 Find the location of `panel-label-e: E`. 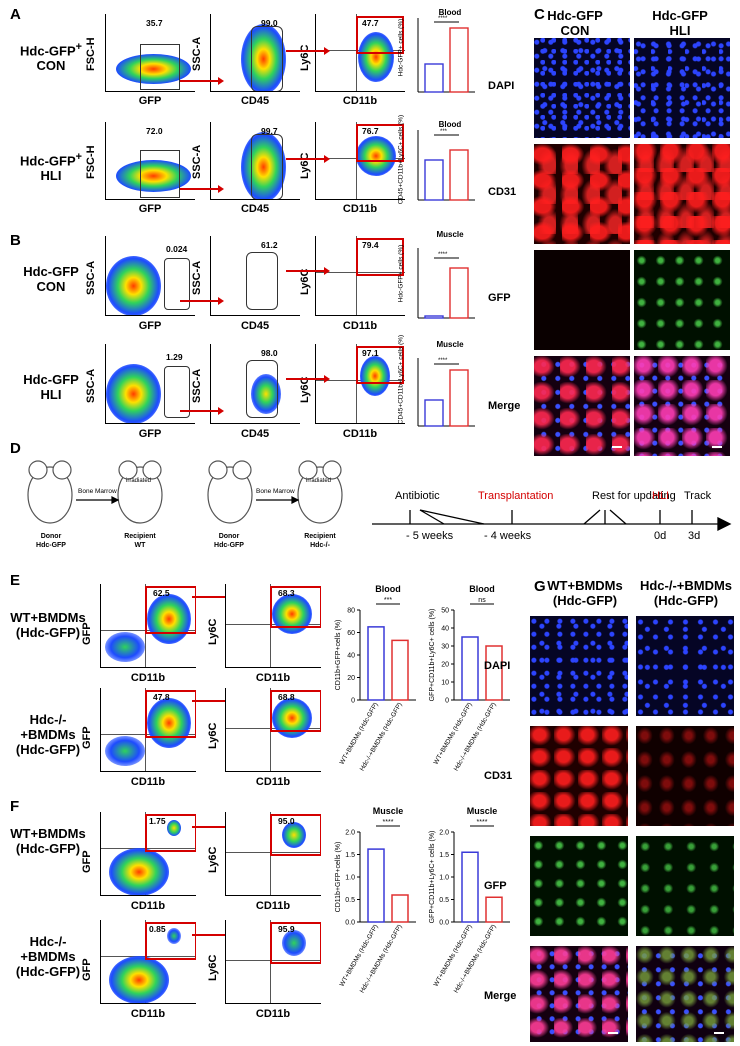

panel-label-e: E is located at coordinates (15, 580).